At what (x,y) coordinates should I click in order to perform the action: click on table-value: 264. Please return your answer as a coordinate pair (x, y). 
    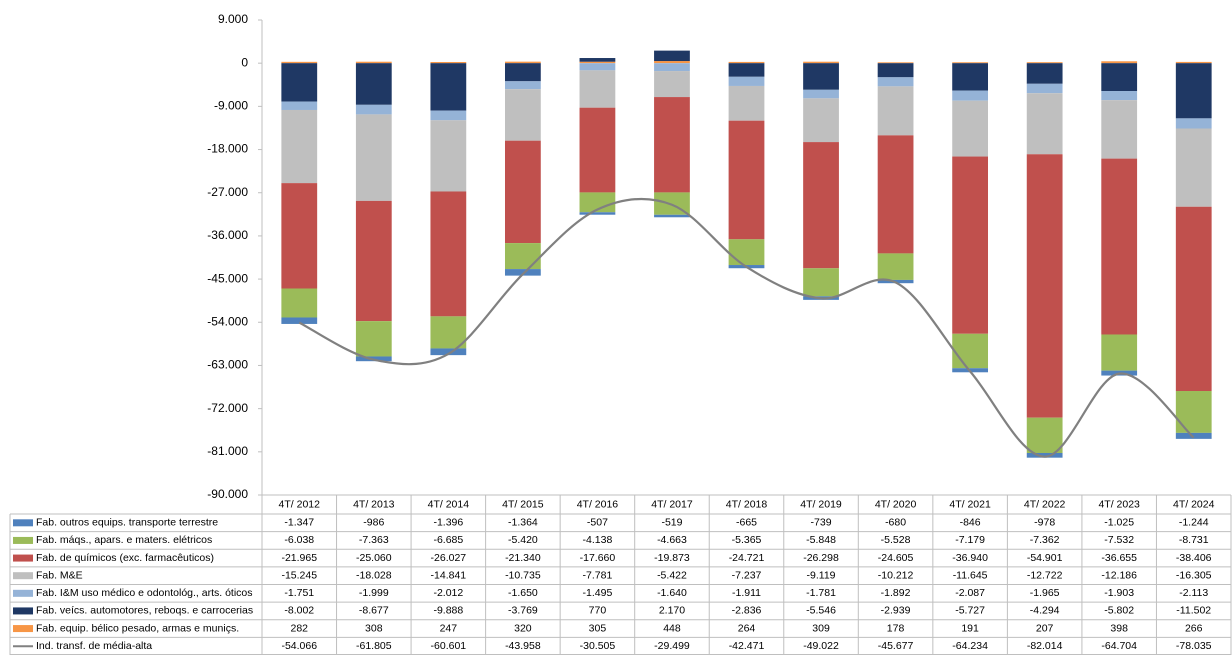
    Looking at the image, I should click on (747, 628).